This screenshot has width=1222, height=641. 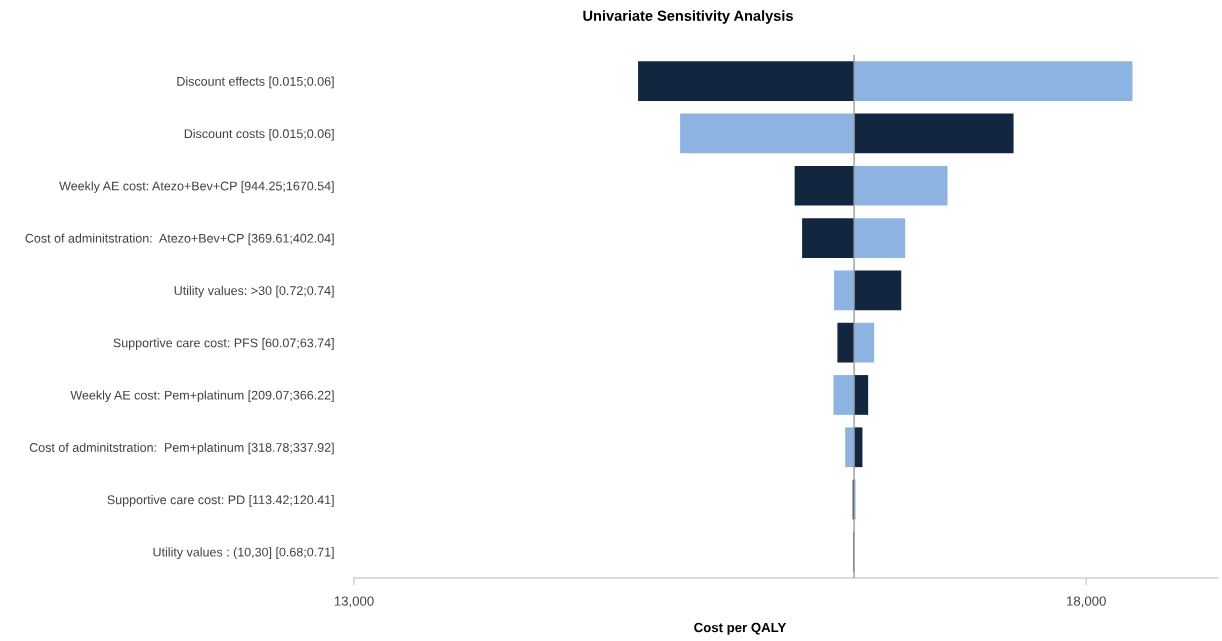 What do you see at coordinates (220, 501) in the screenshot?
I see `y-tick-label: Supportive care cost: PD [113.42;120.41]` at bounding box center [220, 501].